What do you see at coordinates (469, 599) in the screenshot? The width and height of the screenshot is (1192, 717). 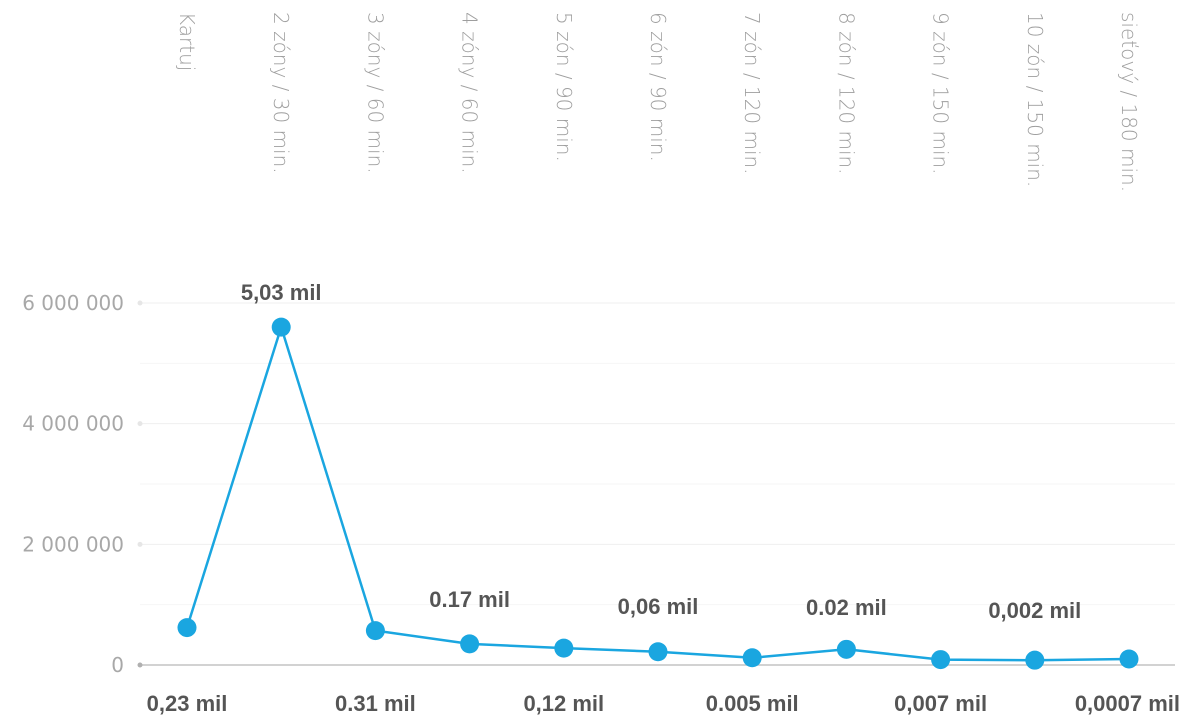 I see `data-label: 0.17 mil` at bounding box center [469, 599].